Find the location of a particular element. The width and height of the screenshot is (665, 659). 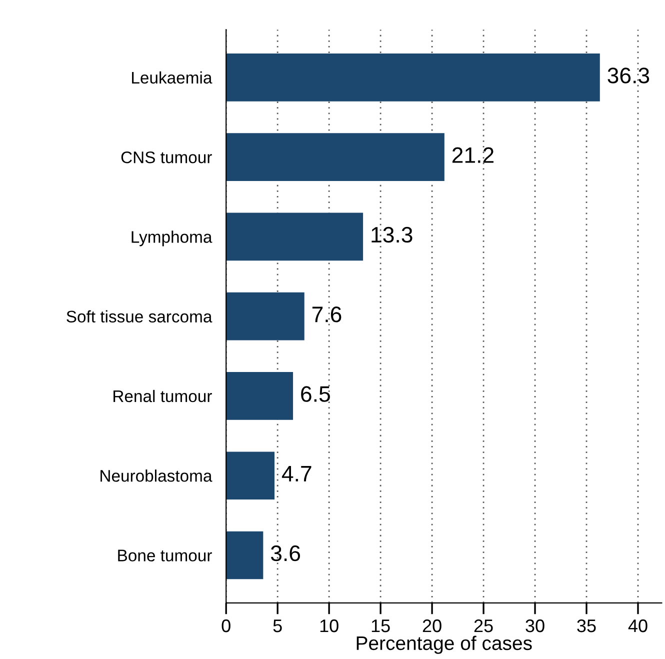

x-axis-title: Percentage of cases is located at coordinates (444, 645).